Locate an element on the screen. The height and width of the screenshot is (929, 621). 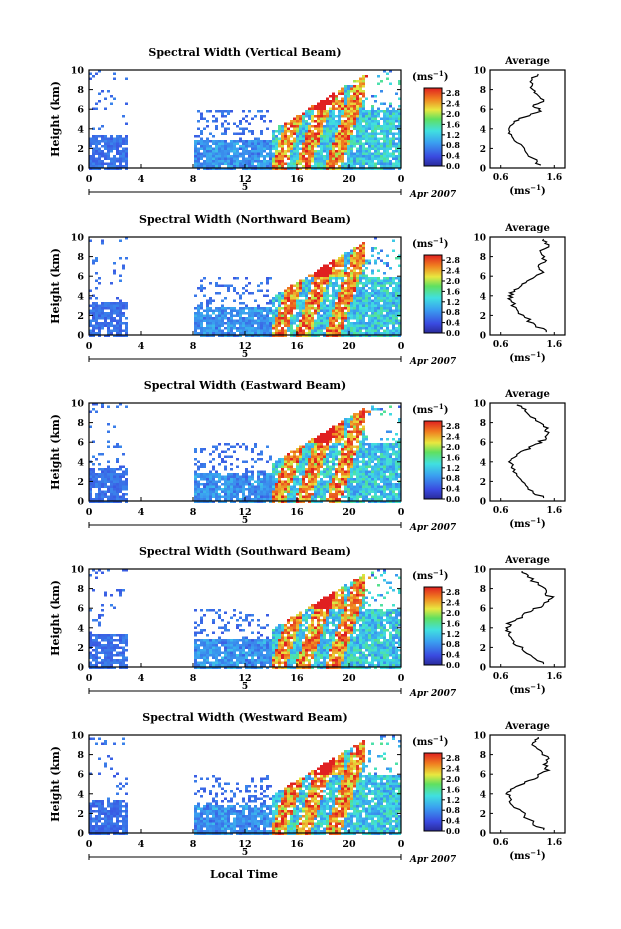
colorbar-unit: (ms−1) is located at coordinates (430, 243).